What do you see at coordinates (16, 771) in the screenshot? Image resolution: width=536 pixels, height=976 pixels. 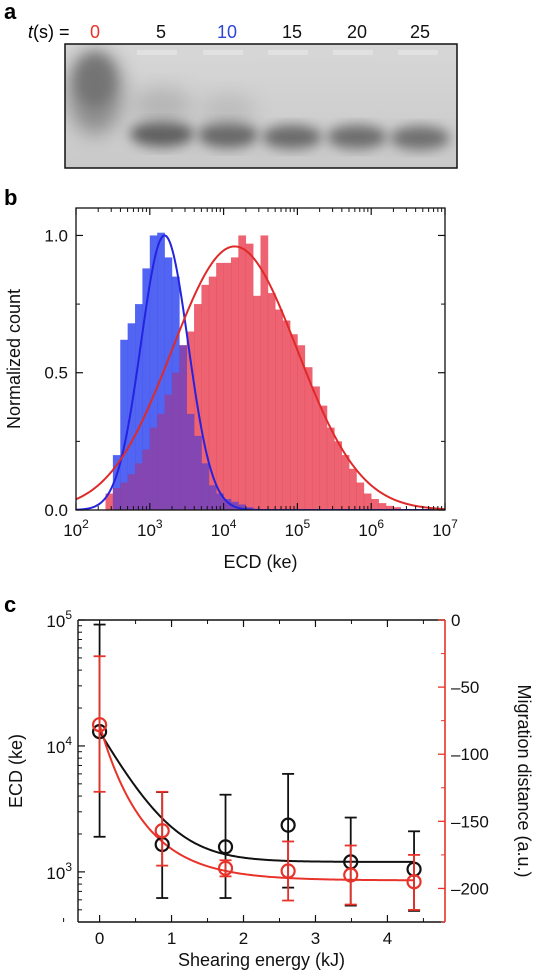 I see `y-left-axis-label: ECD (ke)` at bounding box center [16, 771].